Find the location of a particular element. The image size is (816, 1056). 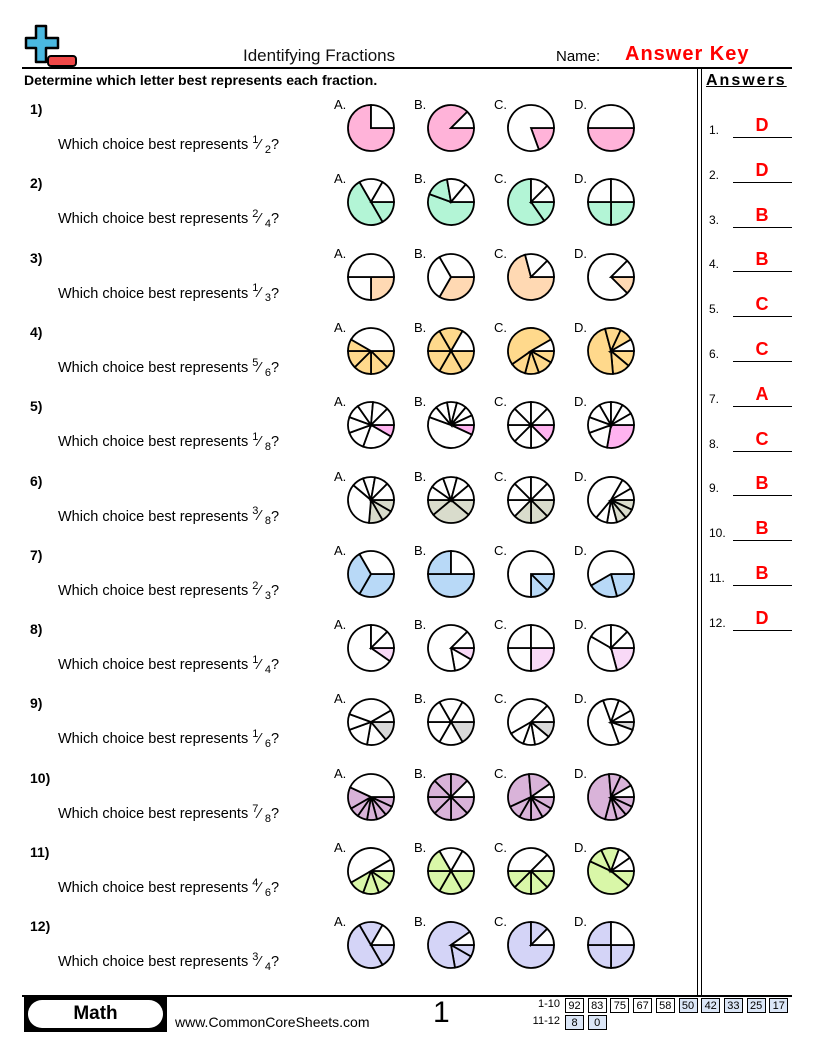

score-cell: 8 is located at coordinates (574, 1022).